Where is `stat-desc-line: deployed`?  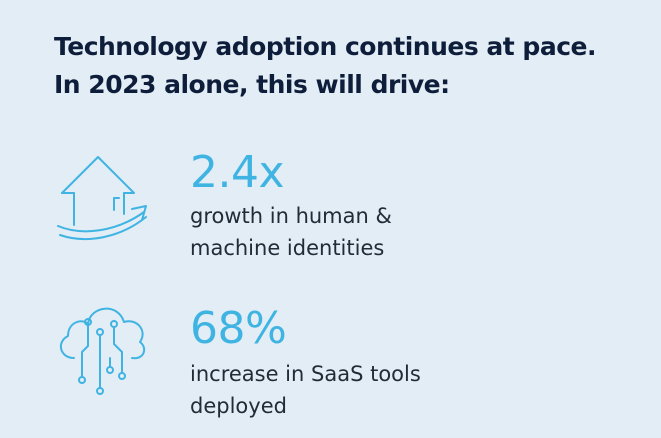
stat-desc-line: deployed is located at coordinates (238, 406).